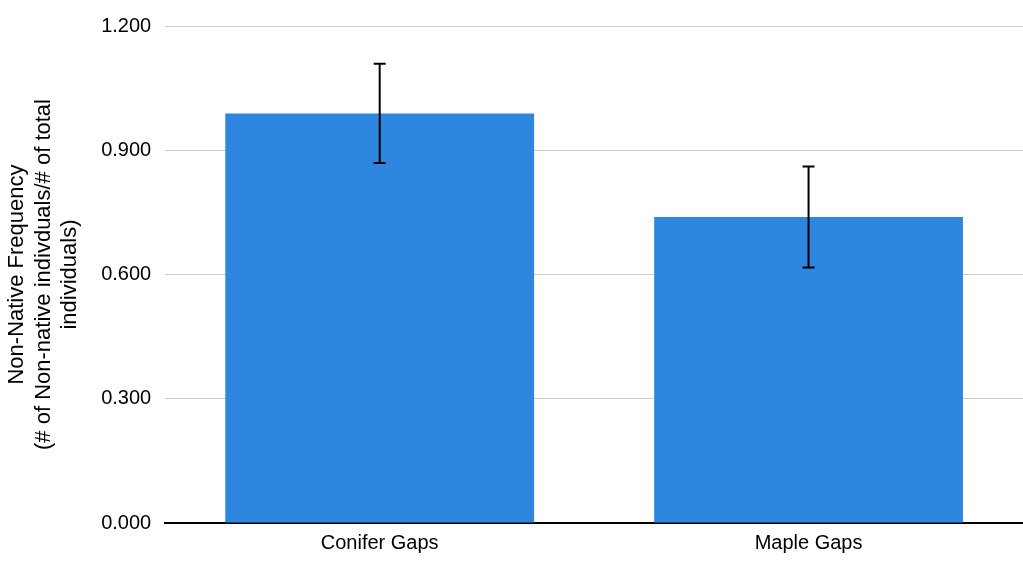 This screenshot has height=567, width=1023. What do you see at coordinates (126, 24) in the screenshot?
I see `y-tick-label: 1.200` at bounding box center [126, 24].